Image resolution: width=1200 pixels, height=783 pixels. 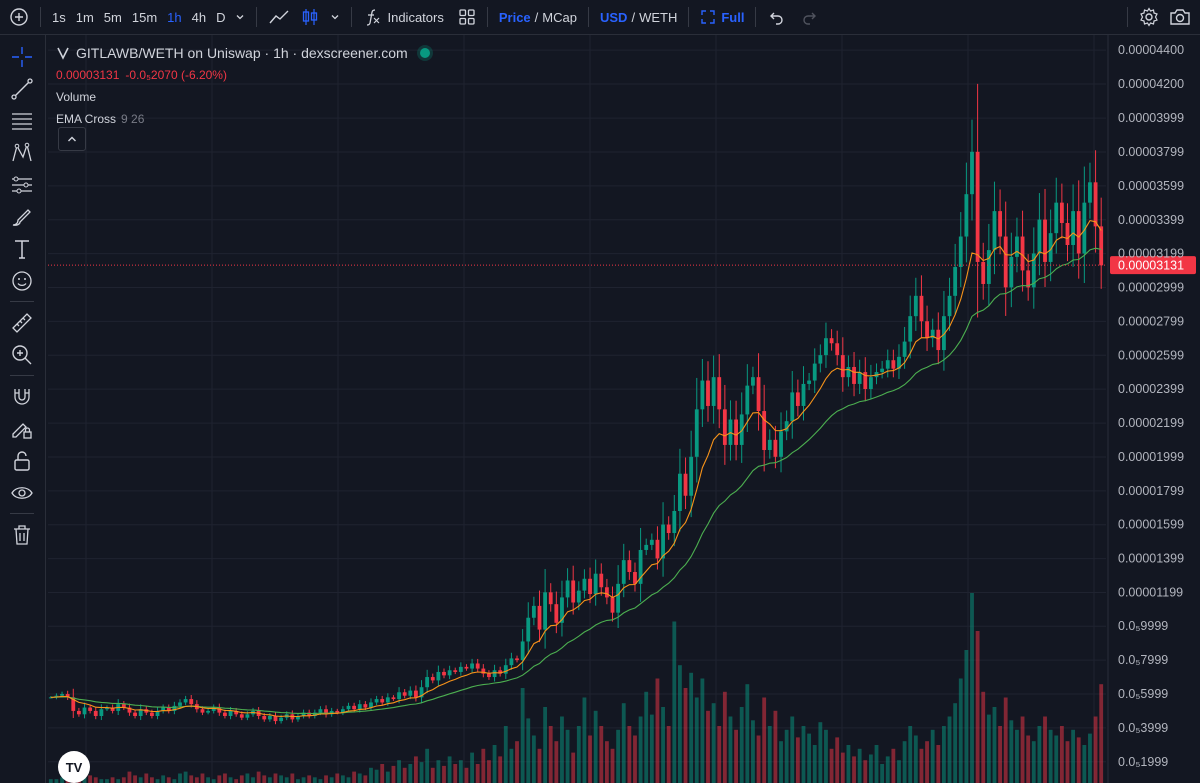 I want to click on ruler-tool-button, so click(x=22, y=323).